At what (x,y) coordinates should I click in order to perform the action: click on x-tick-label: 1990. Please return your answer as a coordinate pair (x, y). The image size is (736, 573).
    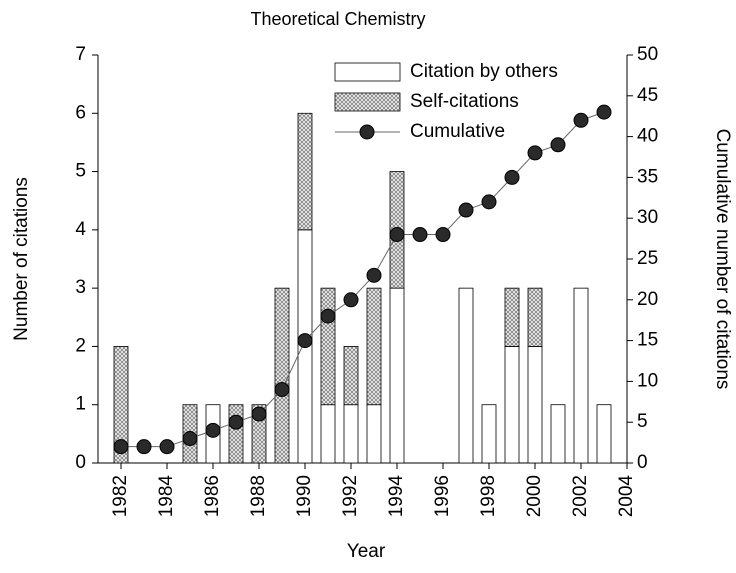
    Looking at the image, I should click on (304, 496).